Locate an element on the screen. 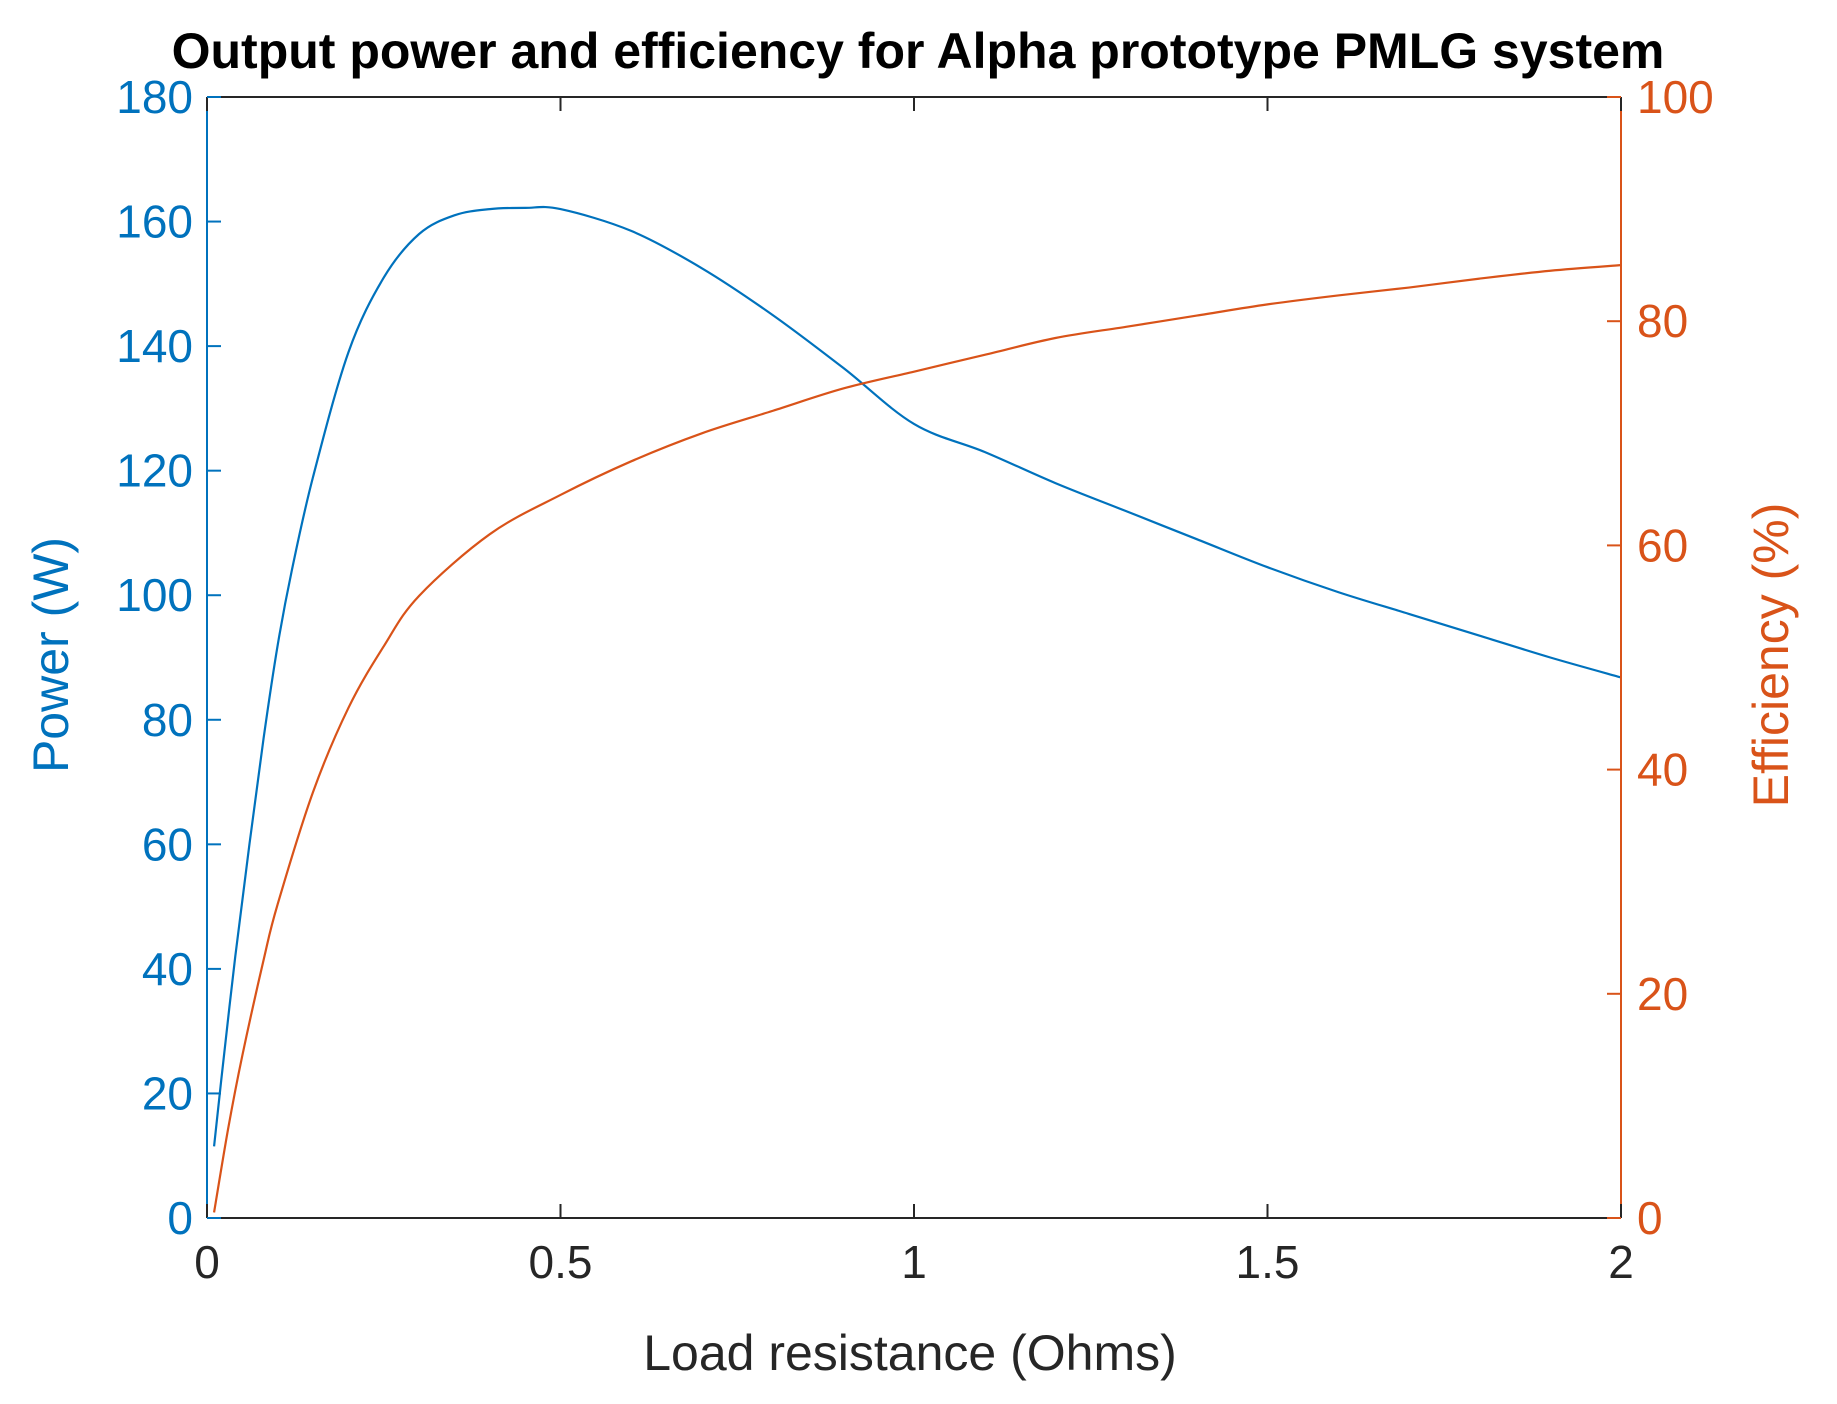 The image size is (1837, 1404). right-y-axis-label: Efficiency (%) is located at coordinates (1771, 655).